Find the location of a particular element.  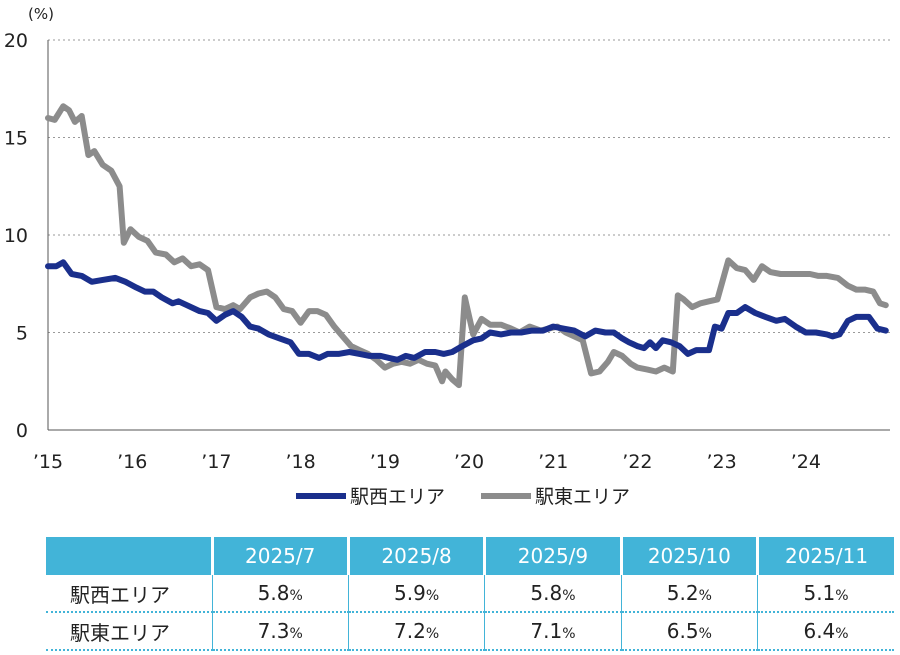

row-label: 駅東エリア is located at coordinates (129, 631).